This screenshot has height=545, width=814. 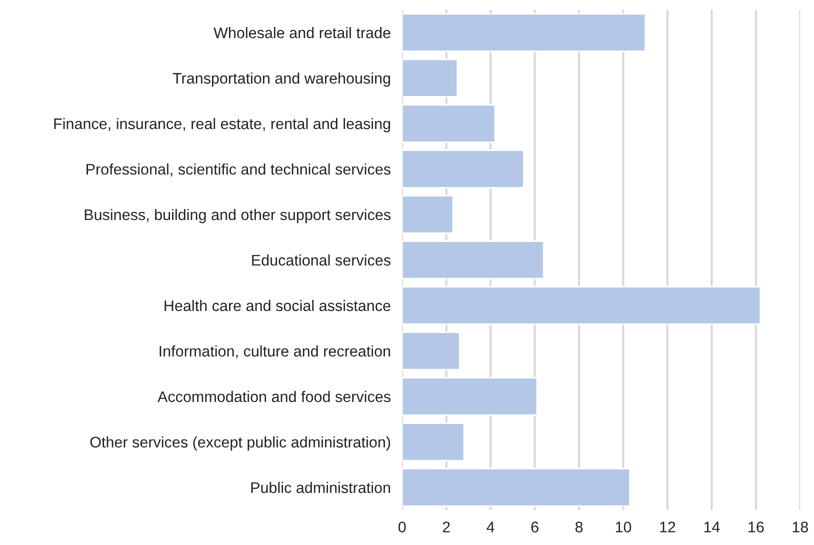 What do you see at coordinates (446, 527) in the screenshot?
I see `x-tick-label: 2` at bounding box center [446, 527].